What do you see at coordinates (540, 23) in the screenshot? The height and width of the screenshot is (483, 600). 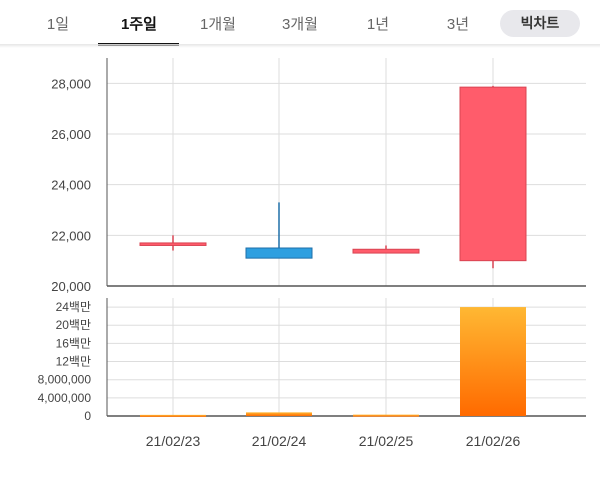 I see `big-chart-button: 빅차트` at bounding box center [540, 23].